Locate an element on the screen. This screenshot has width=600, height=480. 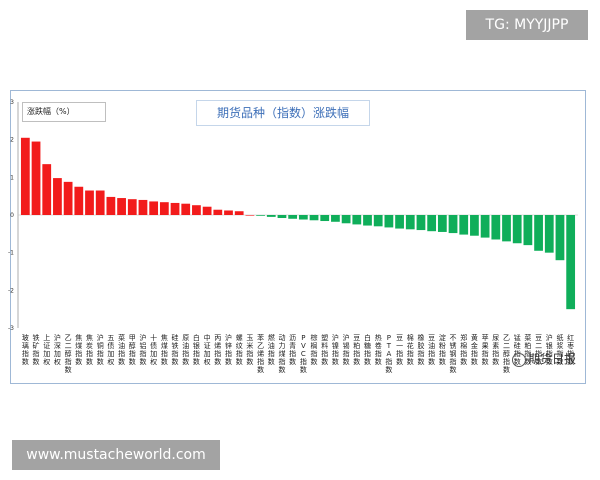
category-label: 甲醇指数 is located at coordinates (132, 350).